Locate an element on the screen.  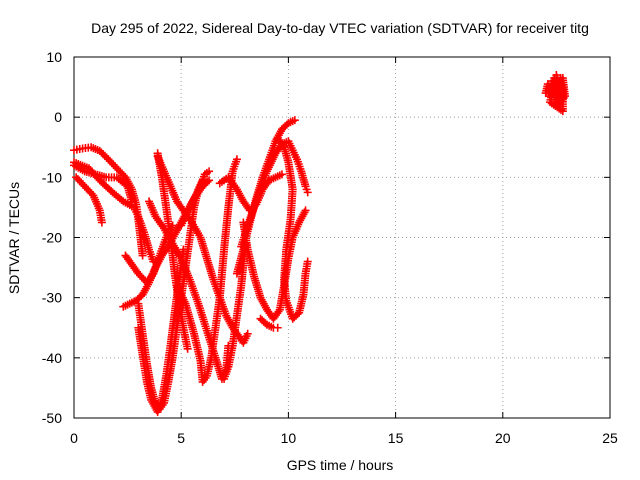
y-axis-label: SDTVAR / TECUs is located at coordinates (14, 238).